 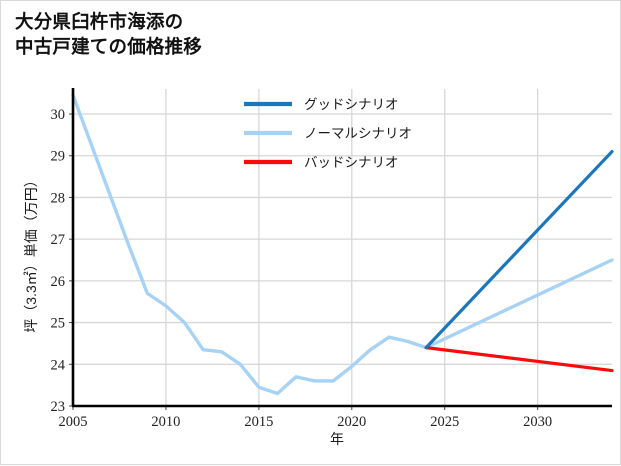 I want to click on x-tick-label: 2025, so click(x=444, y=422).